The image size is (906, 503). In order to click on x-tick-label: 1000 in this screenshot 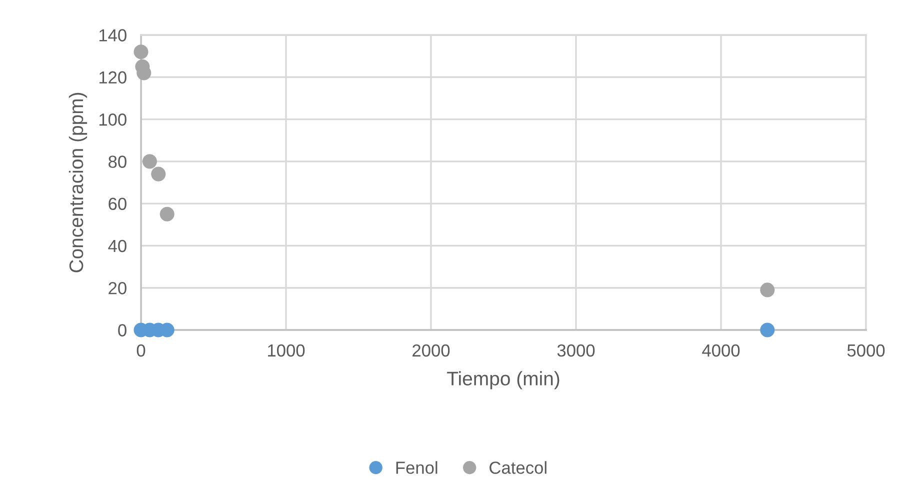, I will do `click(286, 350)`.